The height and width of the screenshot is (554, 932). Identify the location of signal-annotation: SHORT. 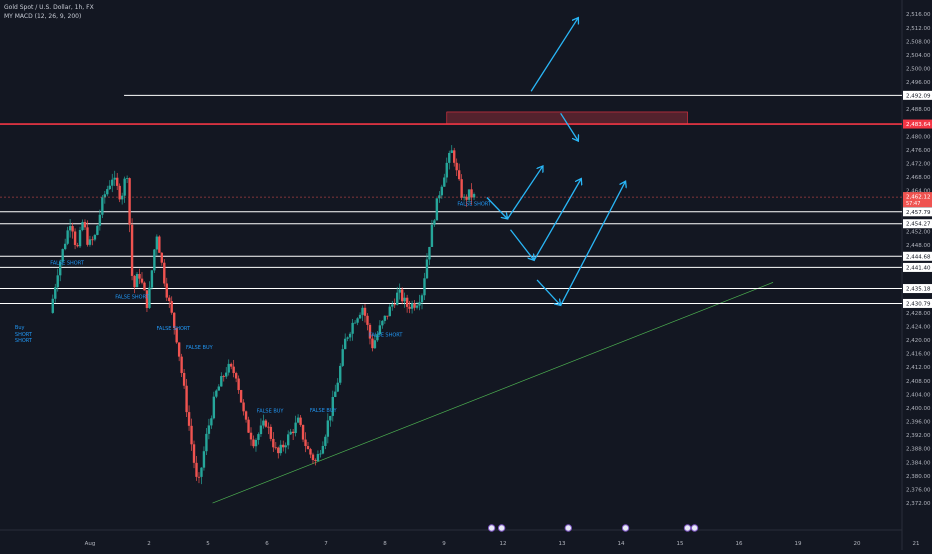
(24, 341).